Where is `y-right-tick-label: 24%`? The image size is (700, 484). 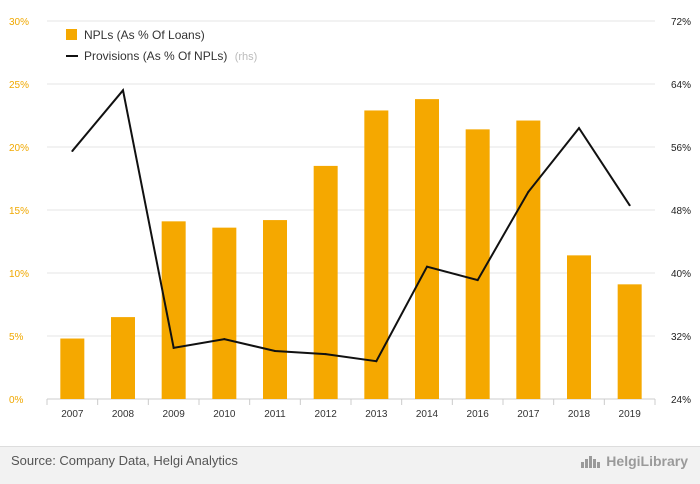
y-right-tick-label: 24% is located at coordinates (681, 400).